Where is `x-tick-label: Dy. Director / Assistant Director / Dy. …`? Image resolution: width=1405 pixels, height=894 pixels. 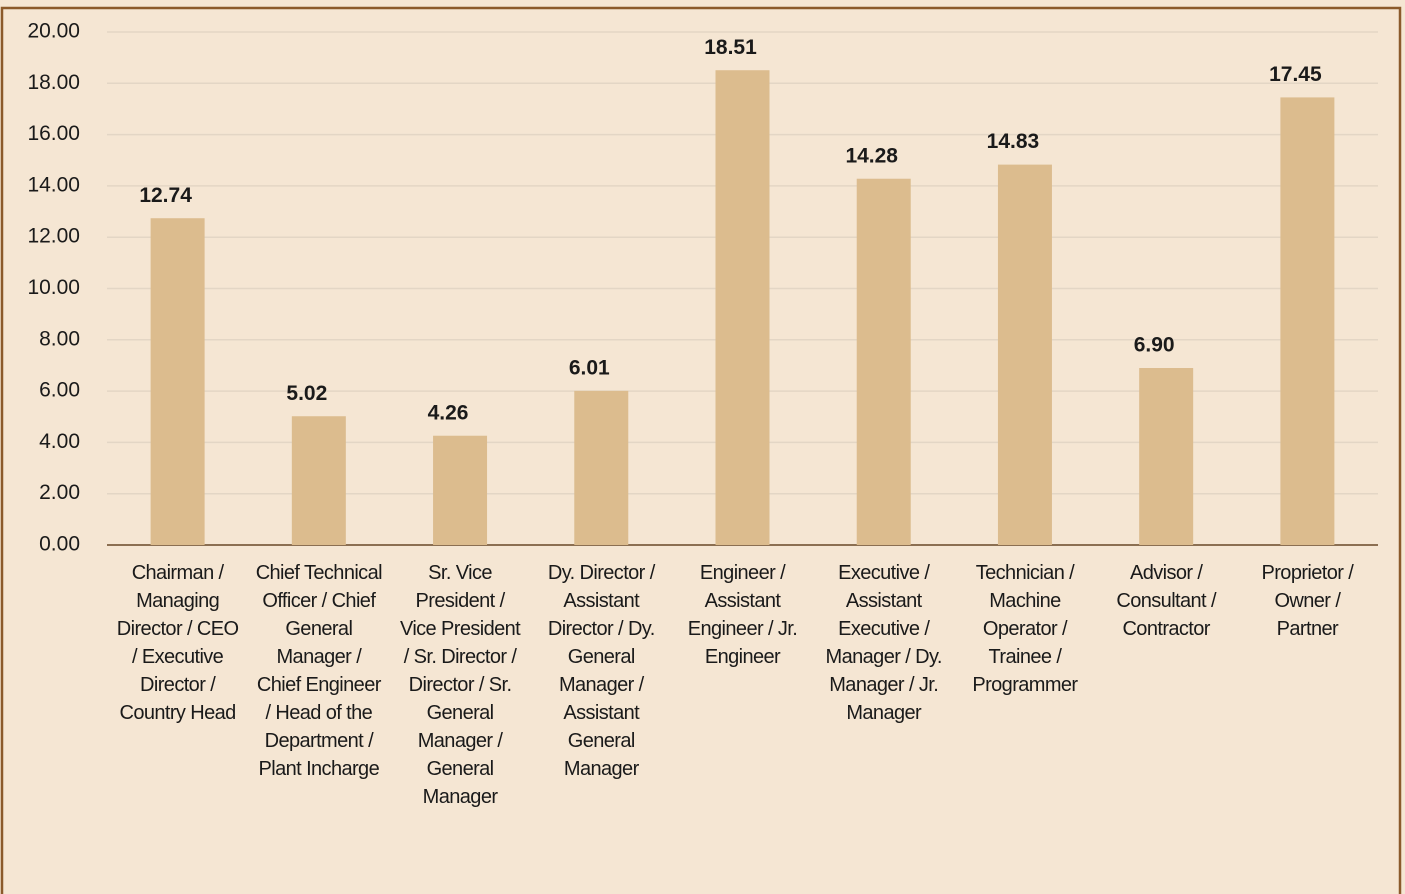
x-tick-label: Dy. Director / Assistant Director / Dy. … is located at coordinates (601, 671).